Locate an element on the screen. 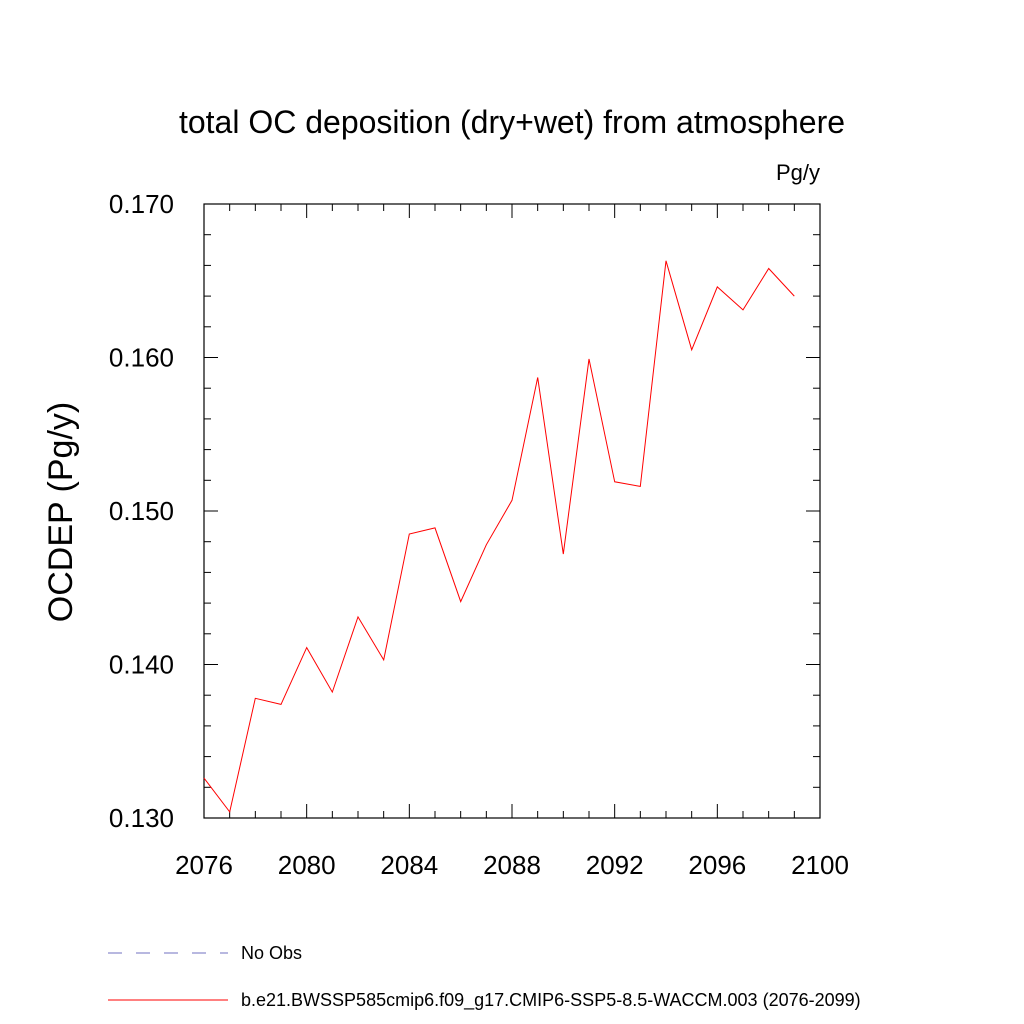 This screenshot has height=1024, width=1024. y-tick-label: 0.140 is located at coordinates (141, 665).